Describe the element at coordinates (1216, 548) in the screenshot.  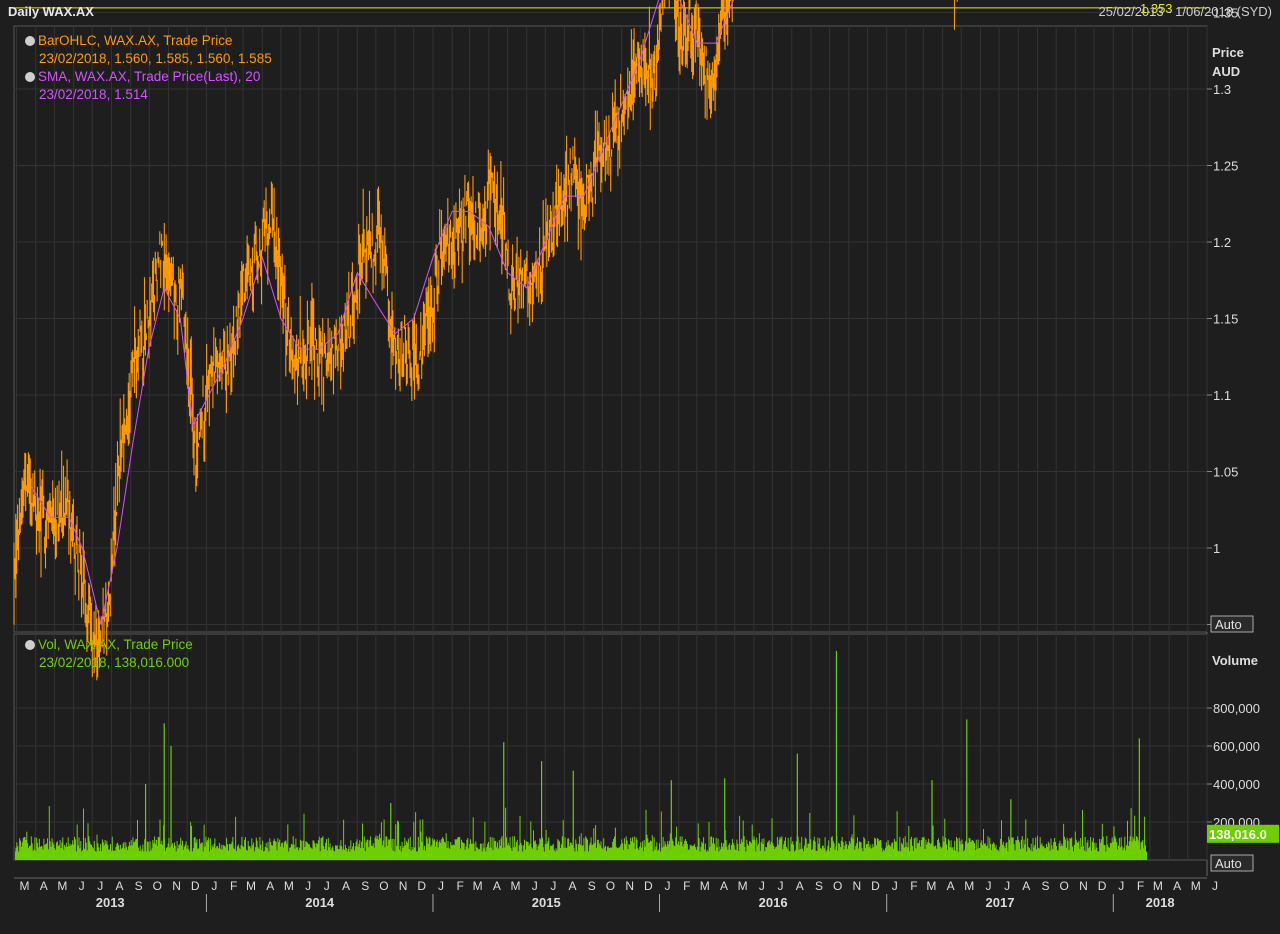
I see `y-tick-label: 1` at that location.